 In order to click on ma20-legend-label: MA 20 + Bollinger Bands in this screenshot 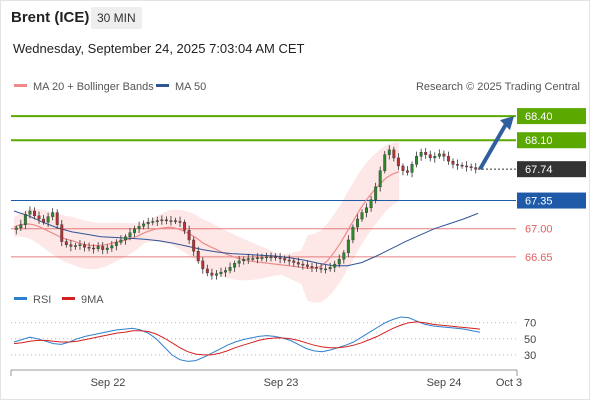, I will do `click(93, 87)`.